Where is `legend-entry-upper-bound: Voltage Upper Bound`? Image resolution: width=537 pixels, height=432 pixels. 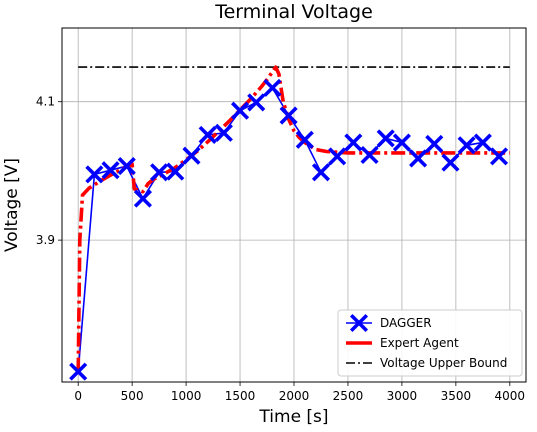 legend-entry-upper-bound: Voltage Upper Bound is located at coordinates (426, 363).